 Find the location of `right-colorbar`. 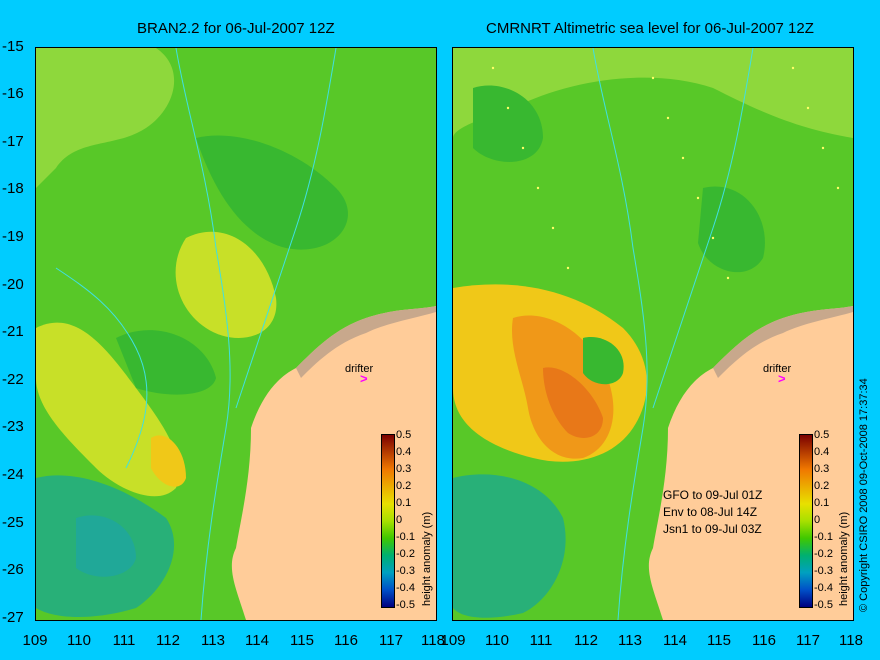

right-colorbar is located at coordinates (806, 521).